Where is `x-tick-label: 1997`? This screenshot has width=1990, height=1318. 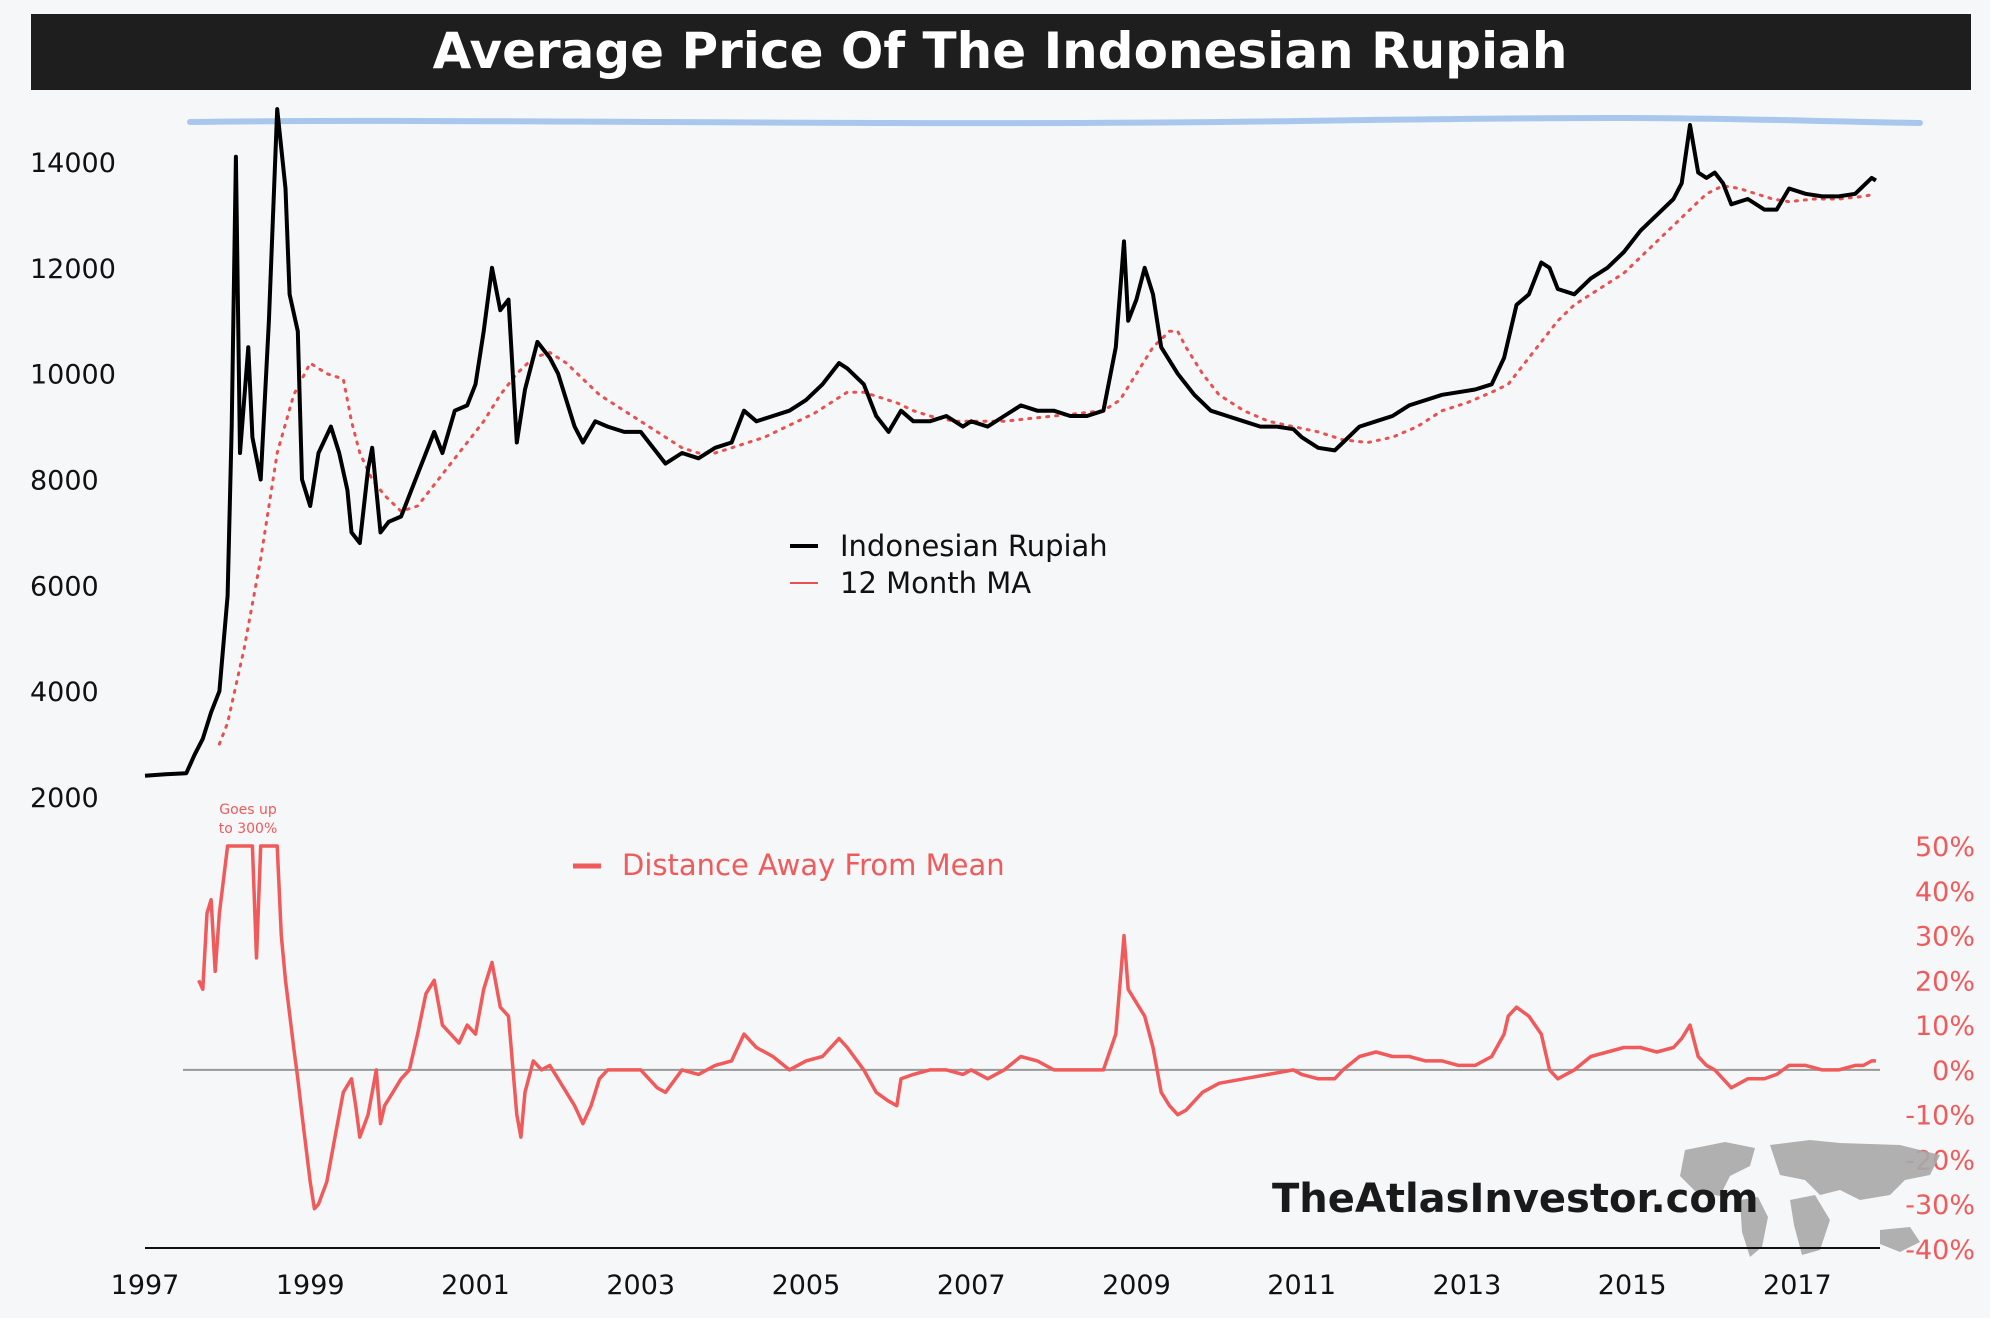 x-tick-label: 1997 is located at coordinates (145, 1285).